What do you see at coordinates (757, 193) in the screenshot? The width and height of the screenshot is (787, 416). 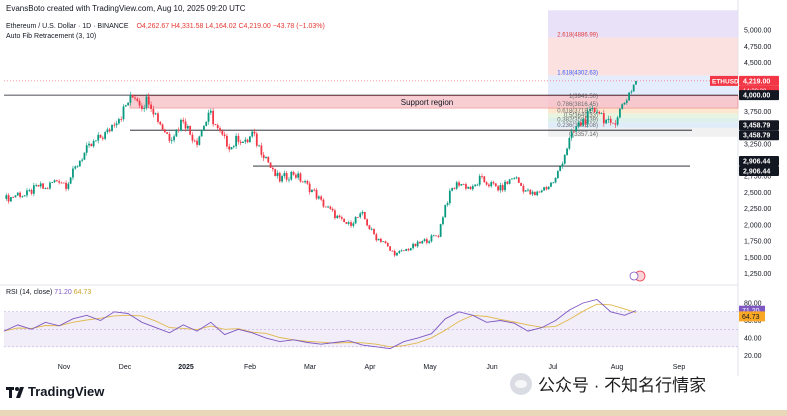 I see `y-tick-label: 2,500.00` at bounding box center [757, 193].